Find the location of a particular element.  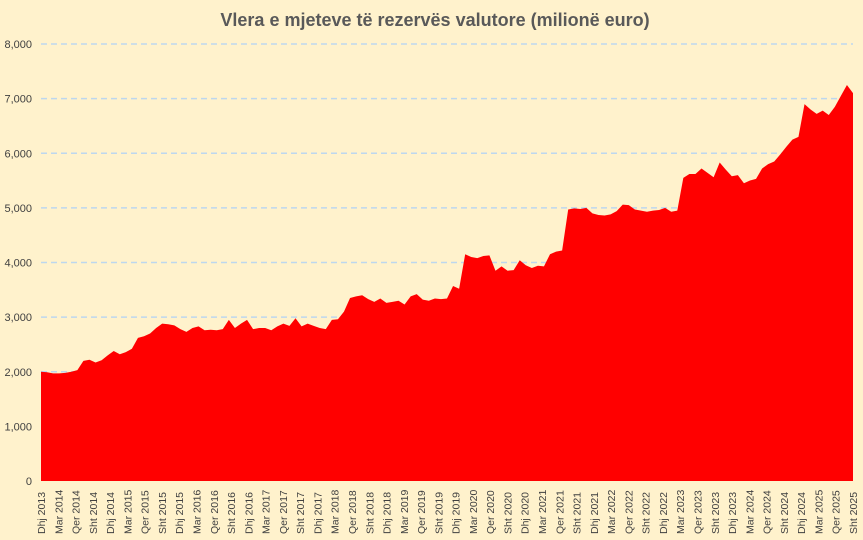

x-tick-label: Sht 2015 is located at coordinates (163, 513).